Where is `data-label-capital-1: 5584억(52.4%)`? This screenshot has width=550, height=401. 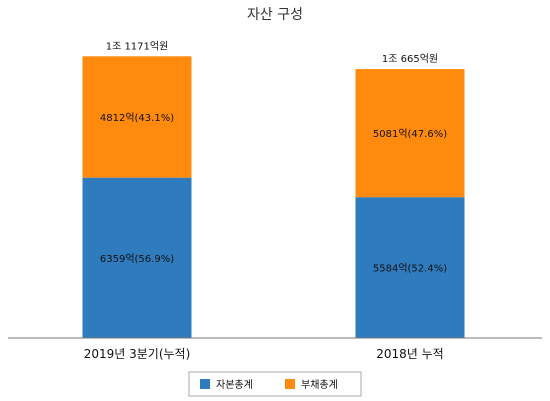 data-label-capital-1: 5584억(52.4%) is located at coordinates (410, 269).